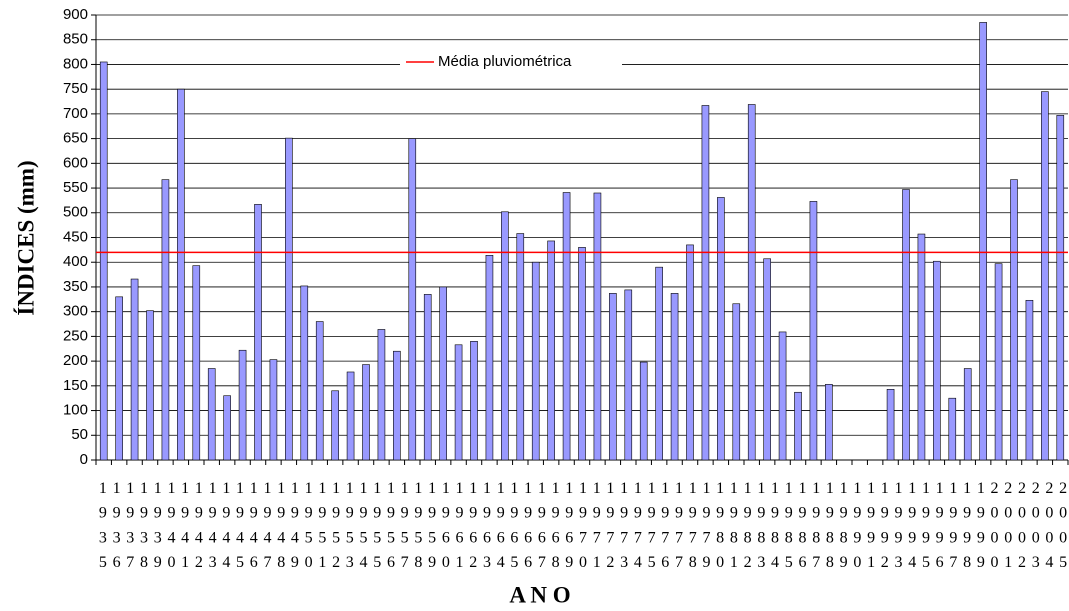  What do you see at coordinates (75, 286) in the screenshot?
I see `y-tick-label: 350` at bounding box center [75, 286].